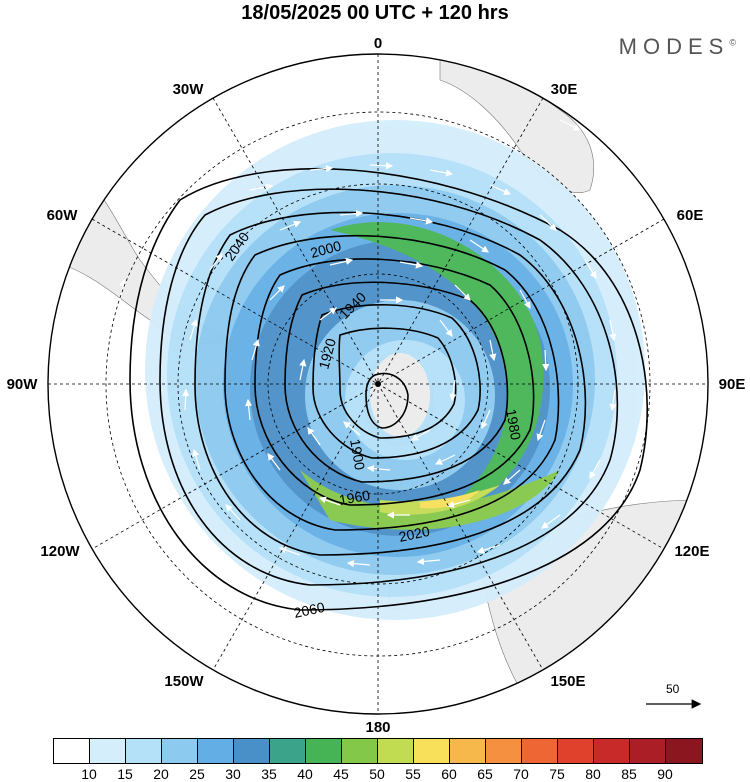 The image size is (750, 782). What do you see at coordinates (125, 774) in the screenshot?
I see `colorbar-tick-label: 15` at bounding box center [125, 774].